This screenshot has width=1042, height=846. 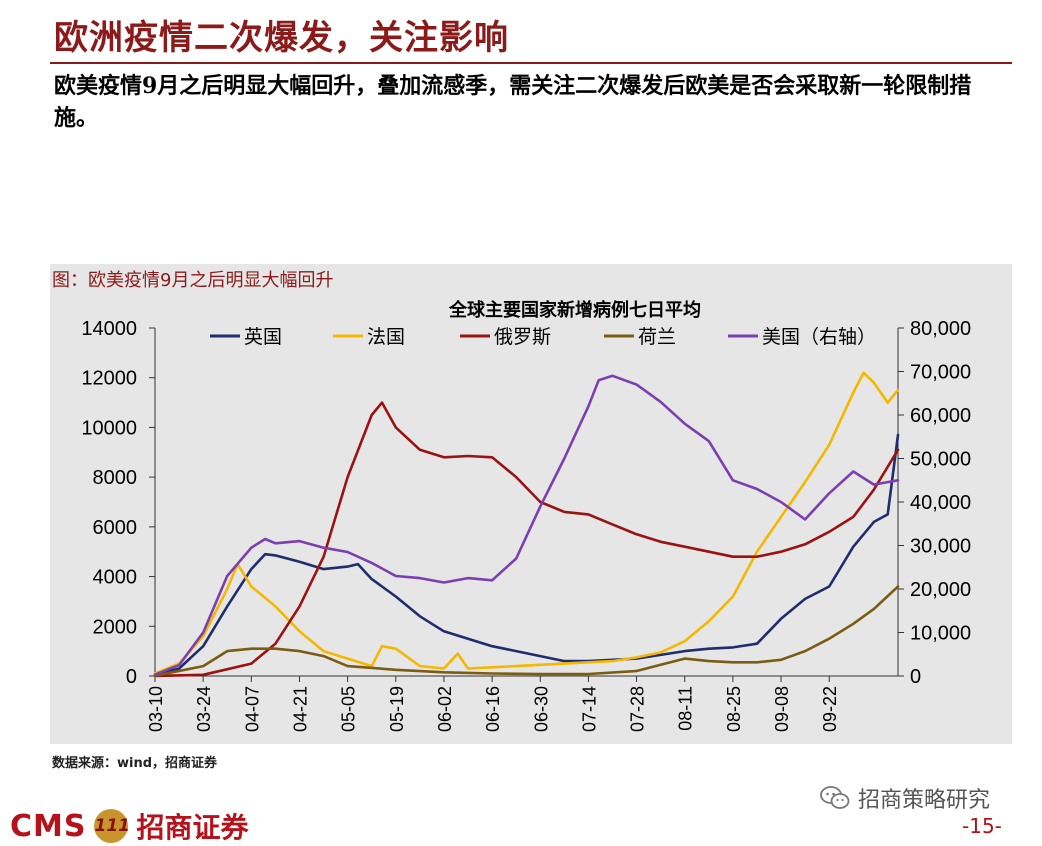 I want to click on x-tick-label: 03-24, so click(x=204, y=709).